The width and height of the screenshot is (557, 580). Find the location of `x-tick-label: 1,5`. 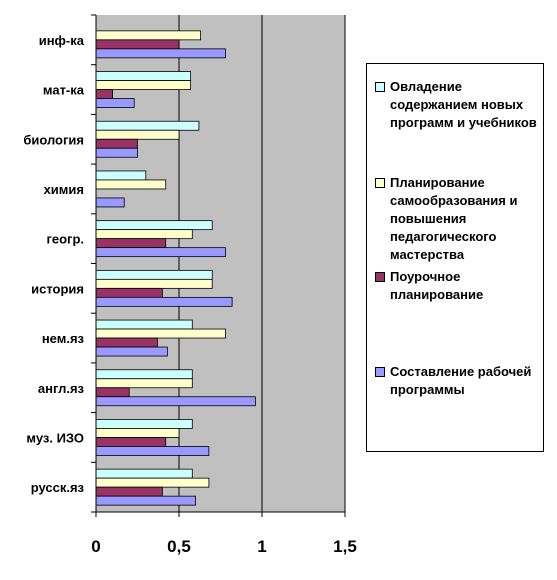

x-tick-label: 1,5 is located at coordinates (345, 546).